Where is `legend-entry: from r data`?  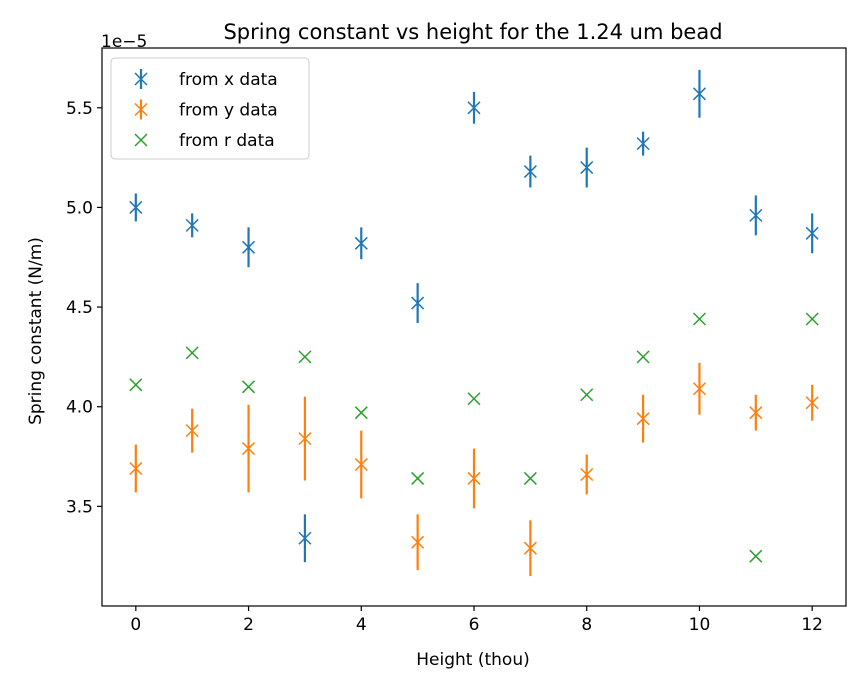
legend-entry: from r data is located at coordinates (204, 141).